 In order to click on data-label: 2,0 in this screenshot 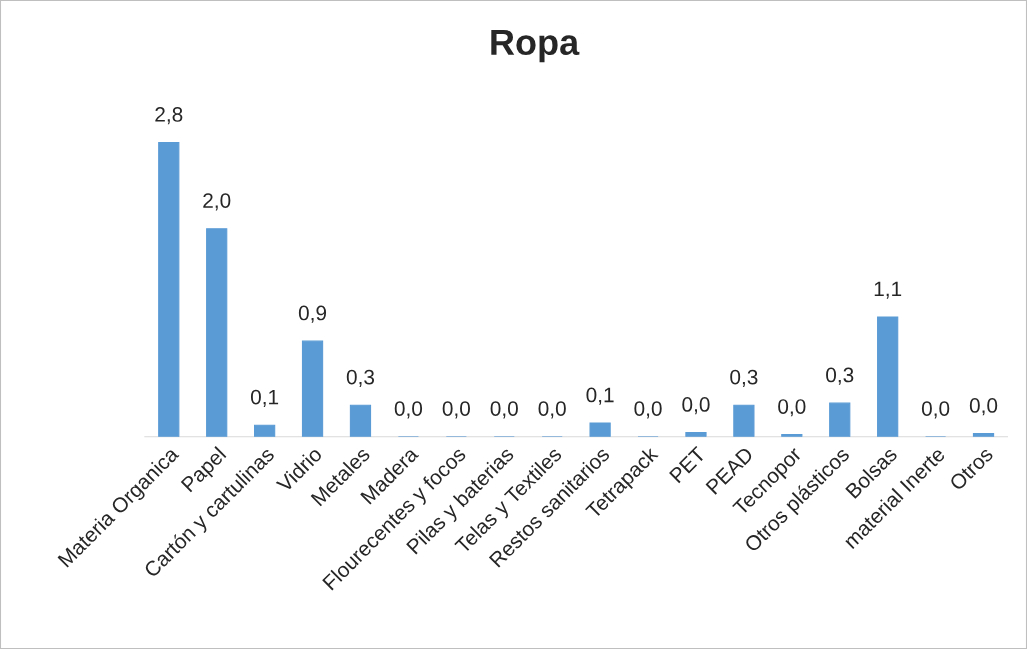, I will do `click(217, 202)`.